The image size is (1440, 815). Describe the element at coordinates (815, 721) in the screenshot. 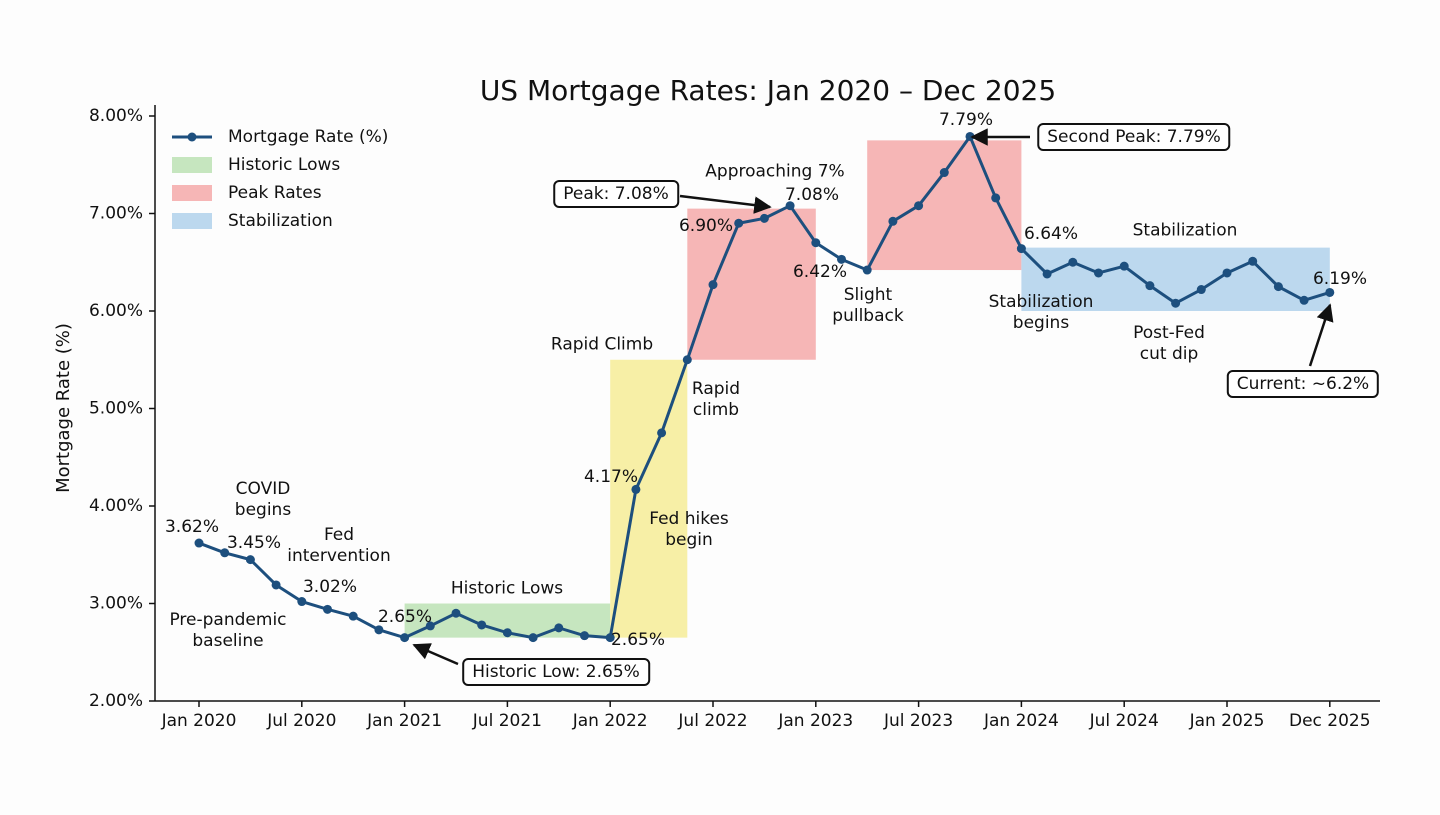

I see `x-tick-label: Jan 2023` at that location.